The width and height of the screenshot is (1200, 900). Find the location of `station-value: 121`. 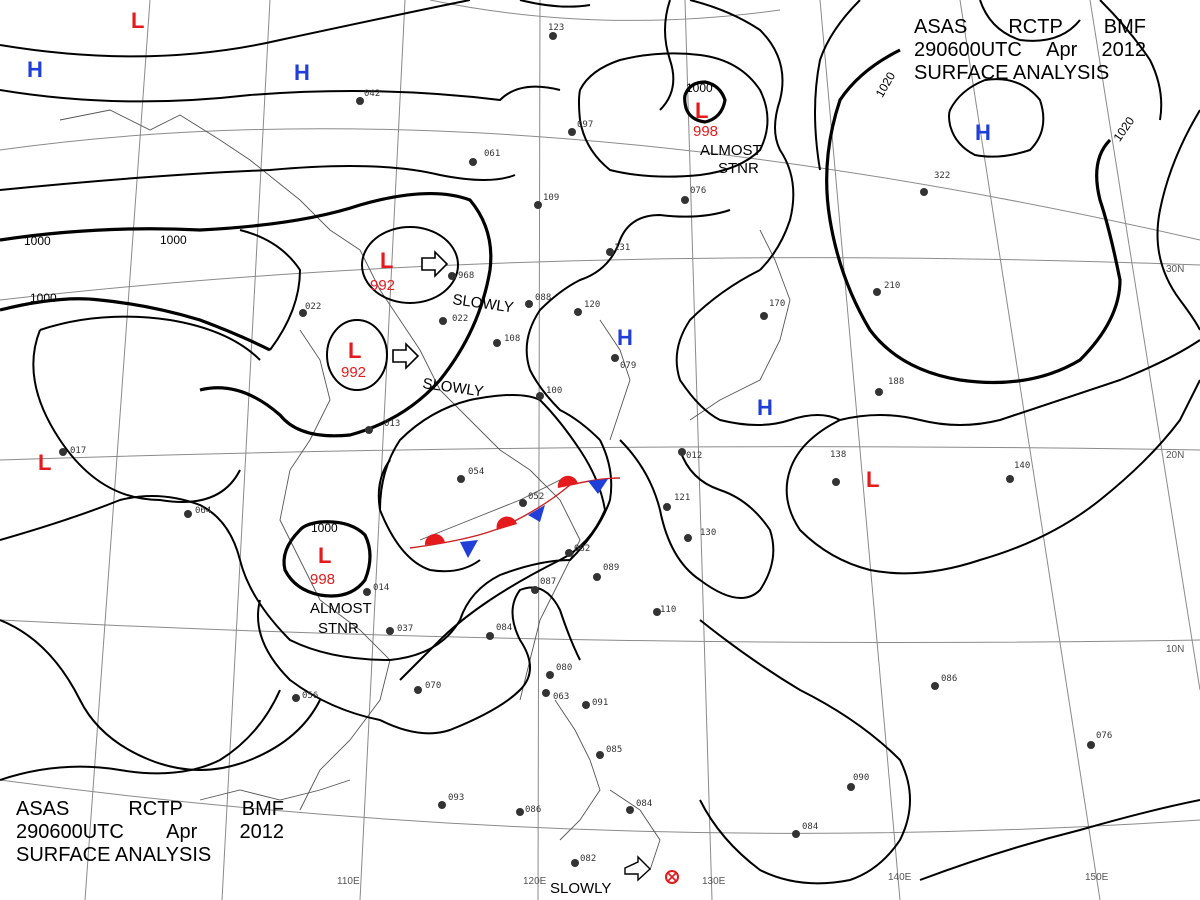

station-value: 121 is located at coordinates (682, 498).